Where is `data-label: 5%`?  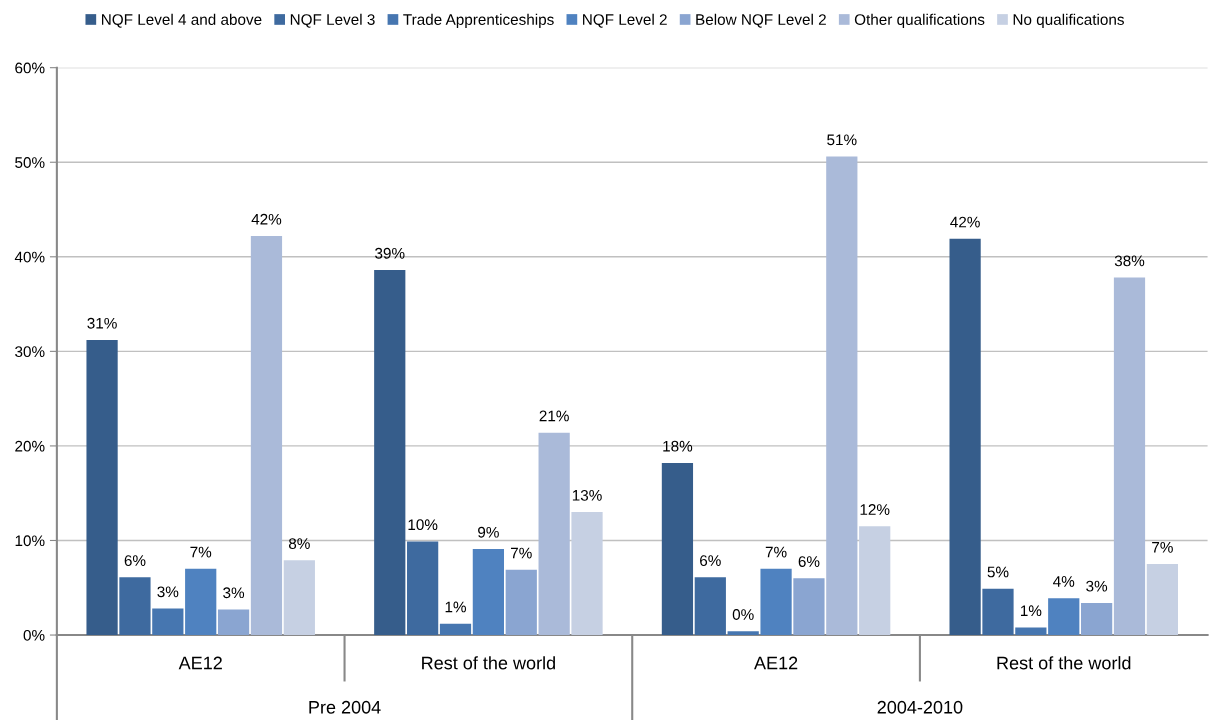 data-label: 5% is located at coordinates (998, 572).